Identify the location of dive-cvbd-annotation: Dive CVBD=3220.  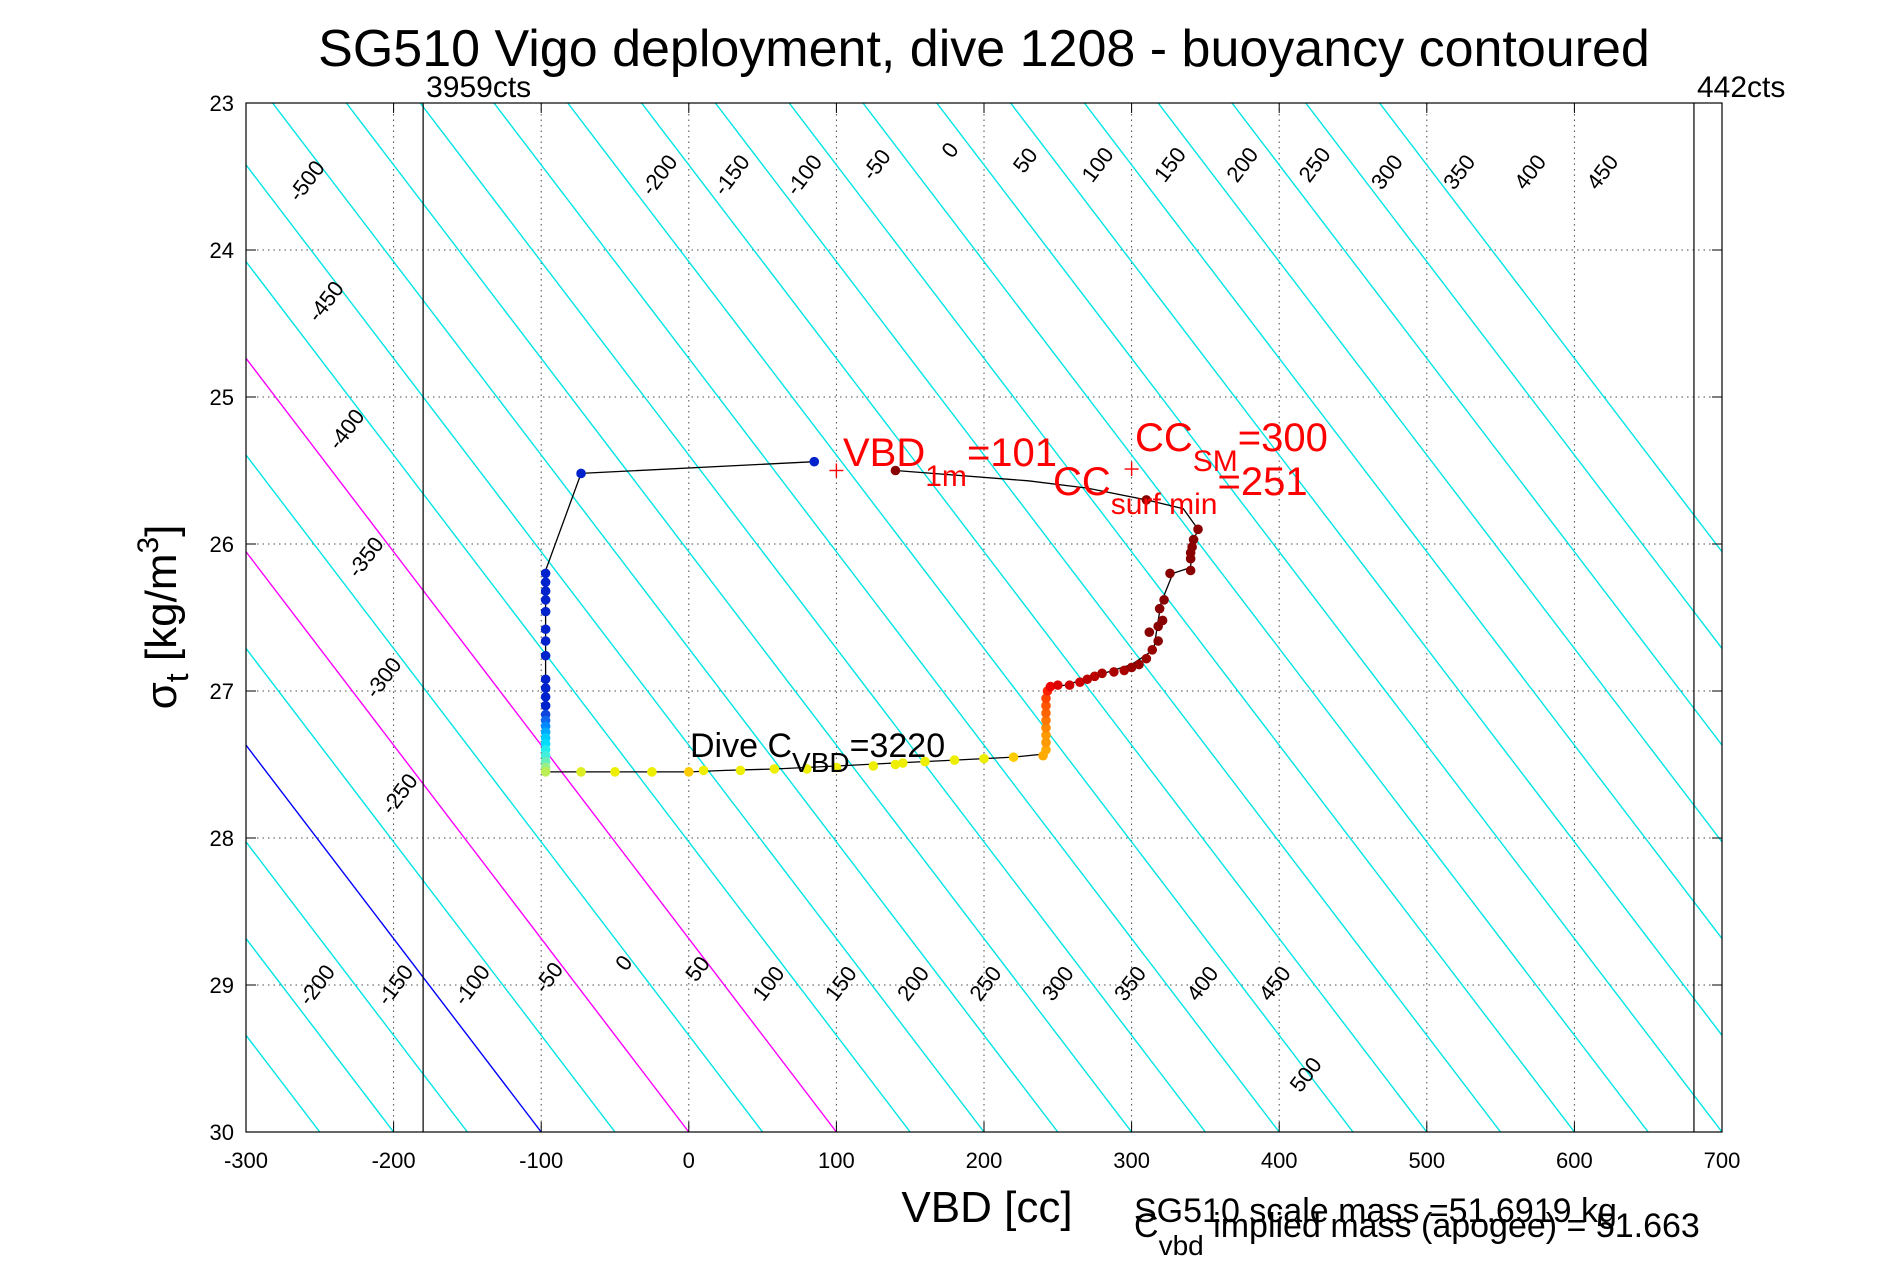
(817, 752).